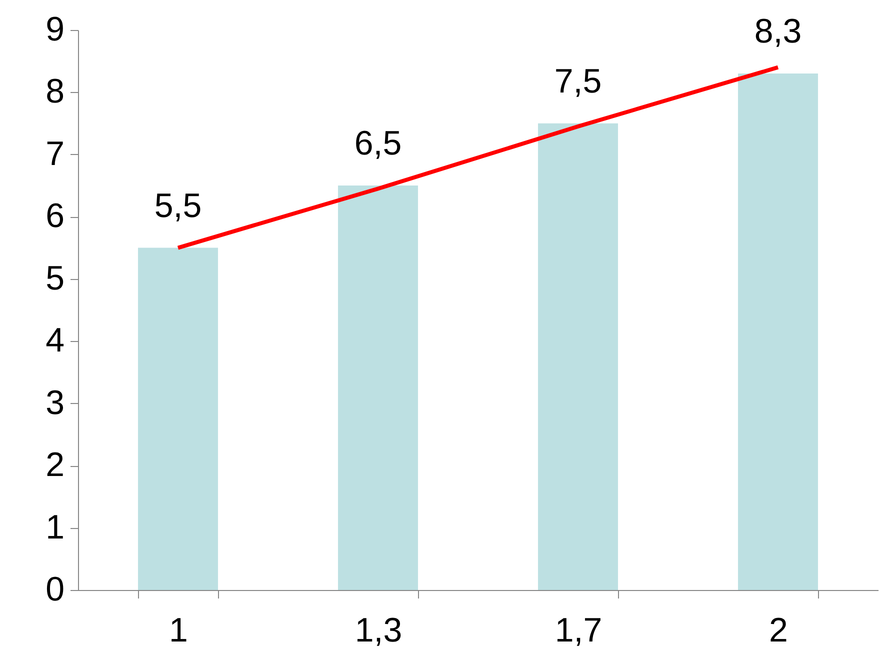 Image resolution: width=879 pixels, height=670 pixels. I want to click on y-tick-label: 1, so click(55, 527).